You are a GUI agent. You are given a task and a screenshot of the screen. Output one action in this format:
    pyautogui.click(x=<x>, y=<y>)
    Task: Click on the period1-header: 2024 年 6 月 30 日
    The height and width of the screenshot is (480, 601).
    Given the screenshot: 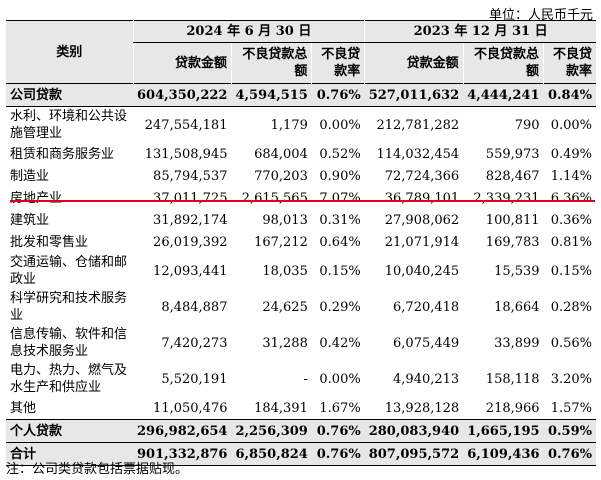 What is the action you would take?
    pyautogui.click(x=248, y=31)
    